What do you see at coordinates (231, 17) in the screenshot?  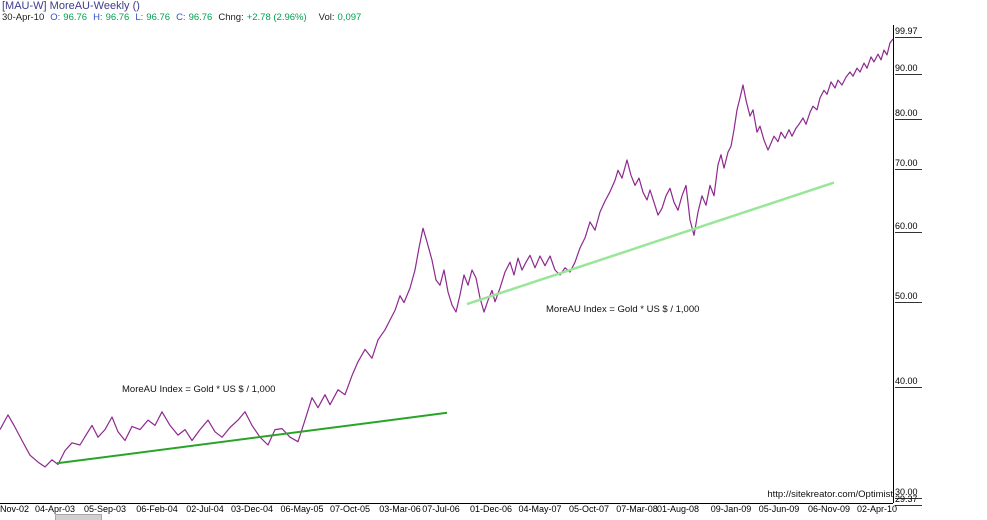 I see `change-label: Chng:` at bounding box center [231, 17].